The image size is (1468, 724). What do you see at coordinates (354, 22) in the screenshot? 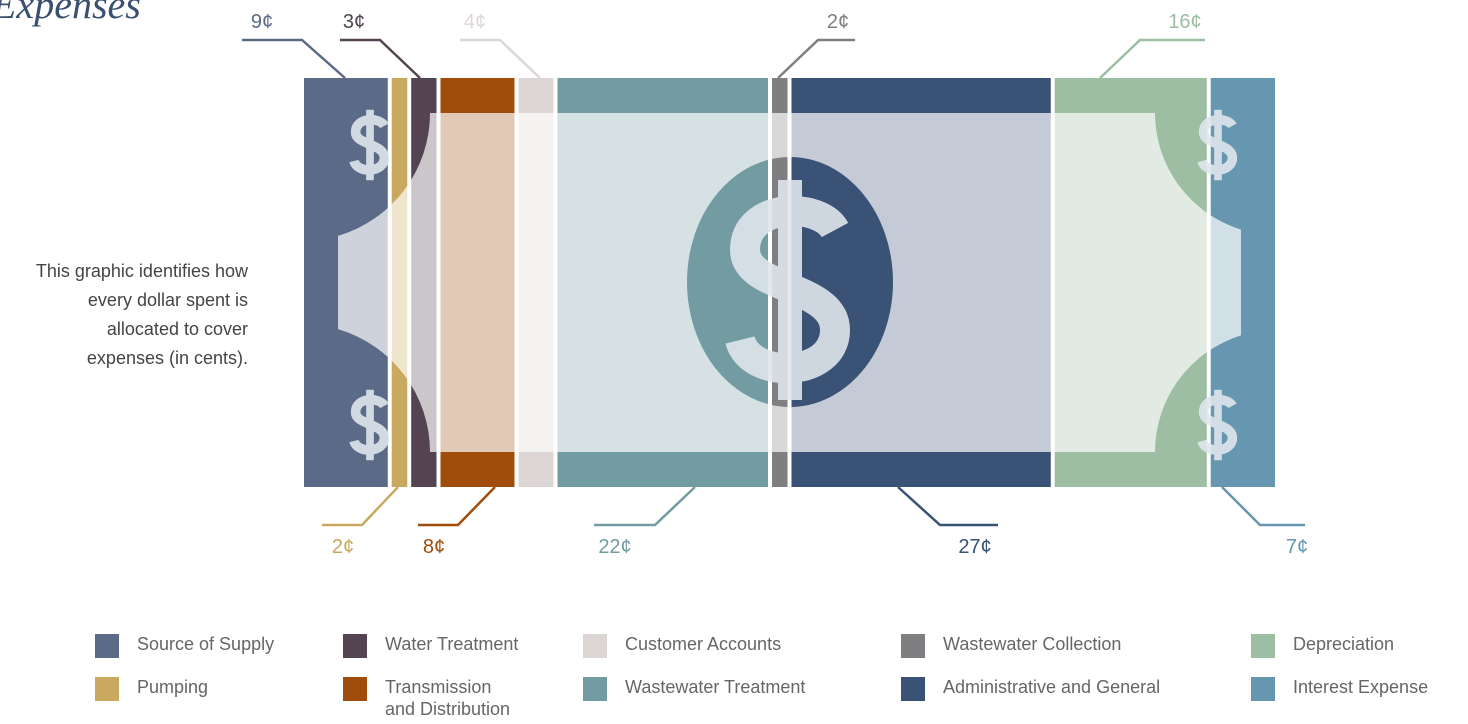
I see `data-label: 3¢` at bounding box center [354, 22].